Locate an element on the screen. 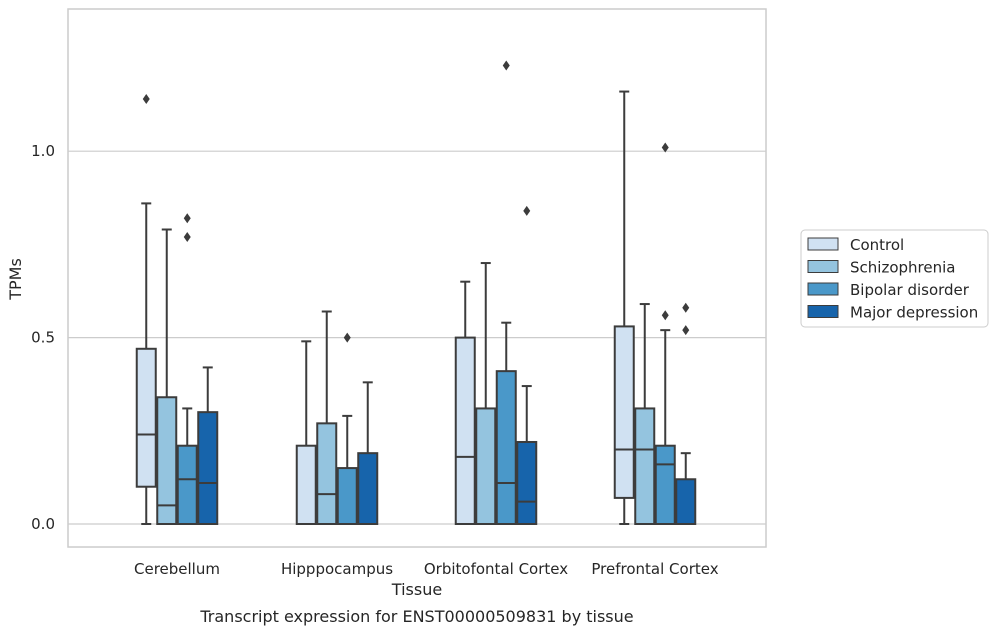  x-tick-label: Prefrontal Cortex is located at coordinates (654, 569).